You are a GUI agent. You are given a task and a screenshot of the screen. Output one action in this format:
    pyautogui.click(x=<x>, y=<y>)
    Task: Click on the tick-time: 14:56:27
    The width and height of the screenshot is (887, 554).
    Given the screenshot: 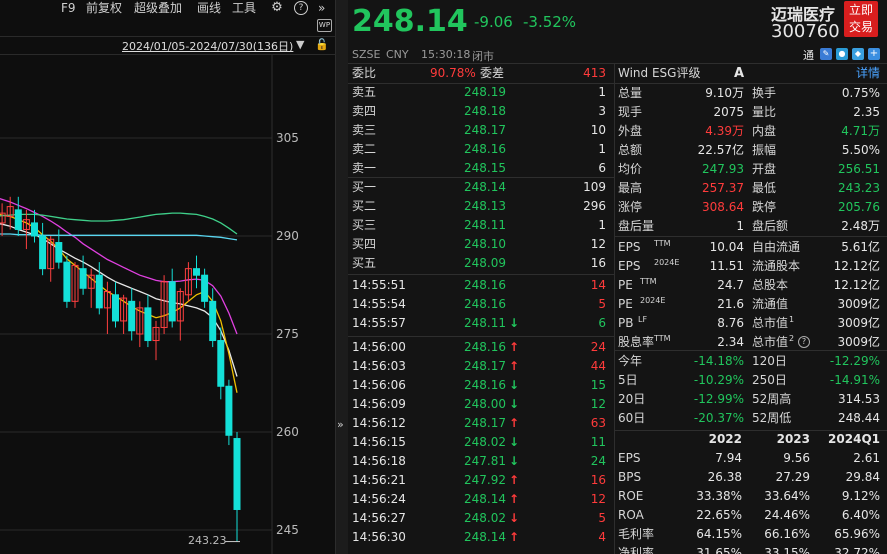 What is the action you would take?
    pyautogui.click(x=379, y=518)
    